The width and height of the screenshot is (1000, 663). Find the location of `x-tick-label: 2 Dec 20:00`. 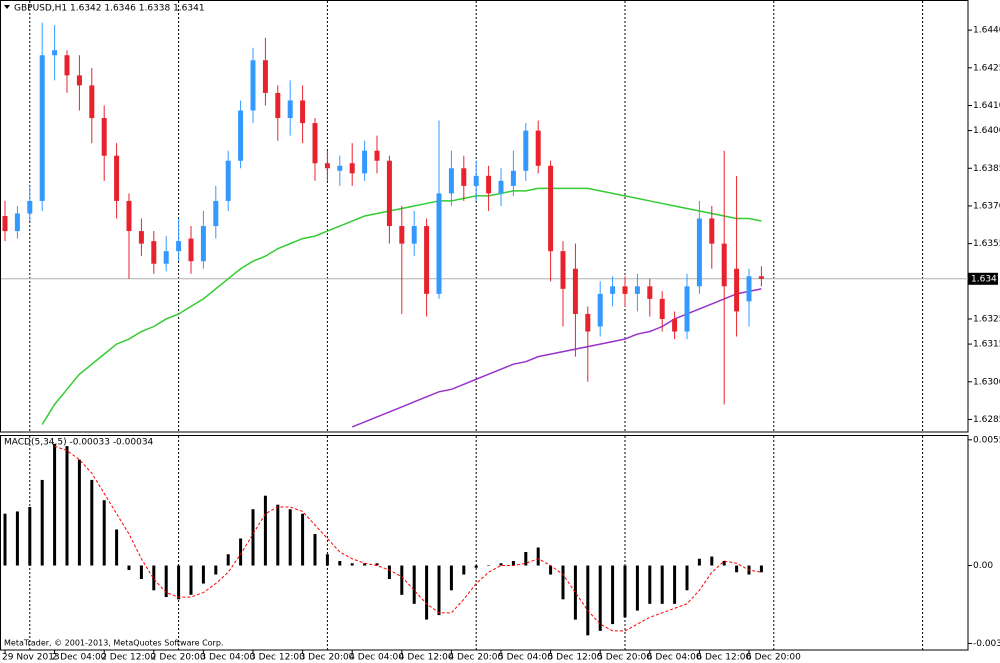

x-tick-label: 2 Dec 20:00 is located at coordinates (178, 658).